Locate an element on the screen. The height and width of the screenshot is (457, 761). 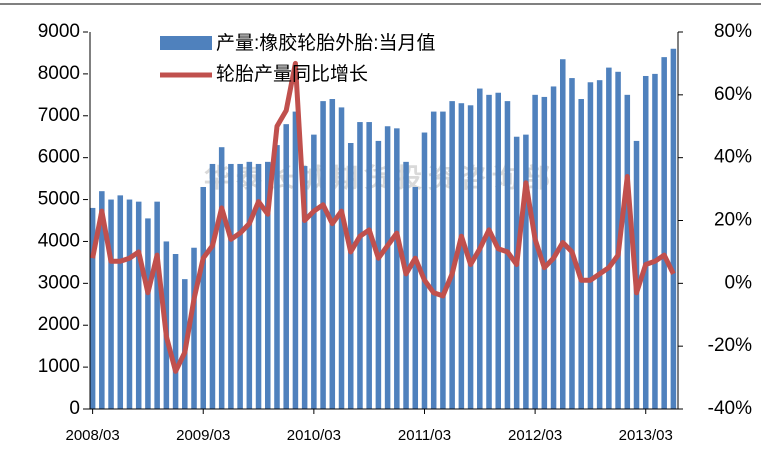
y2-tick-label: 0% is located at coordinates (739, 282).